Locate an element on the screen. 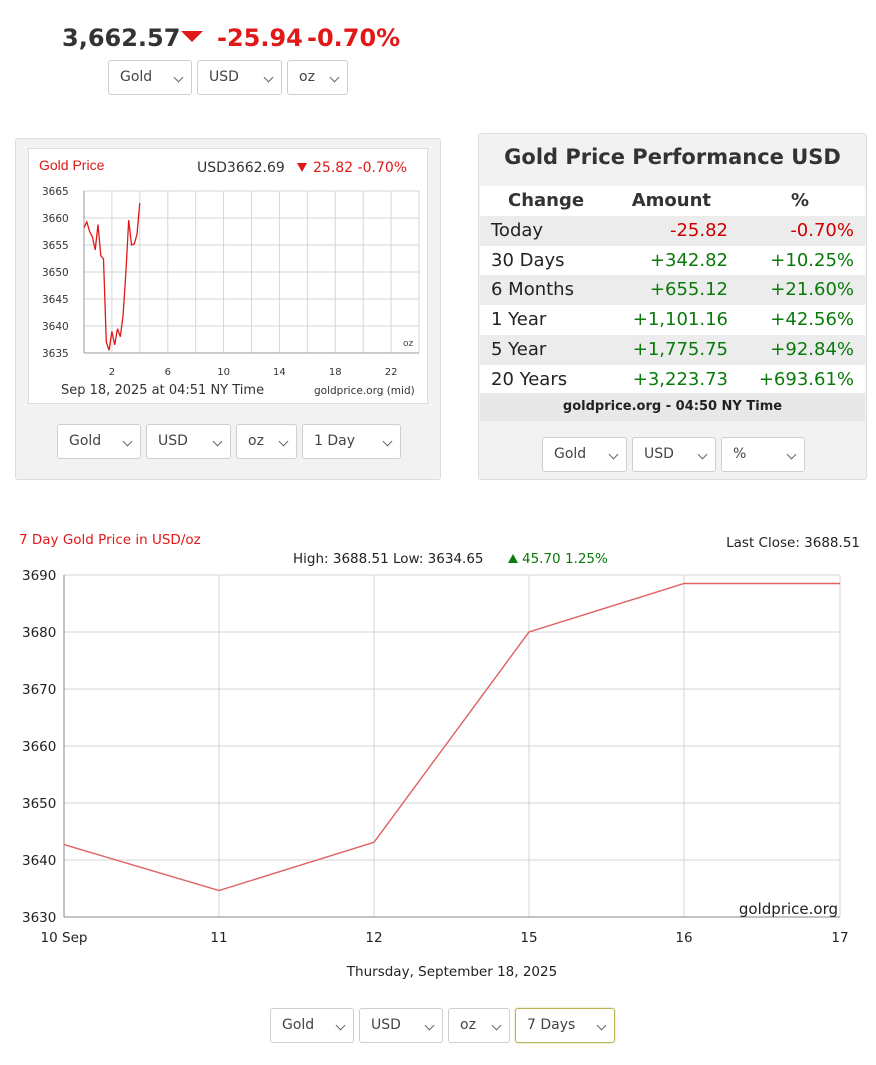 The width and height of the screenshot is (876, 1065). row-period: 1 Year is located at coordinates (519, 320).